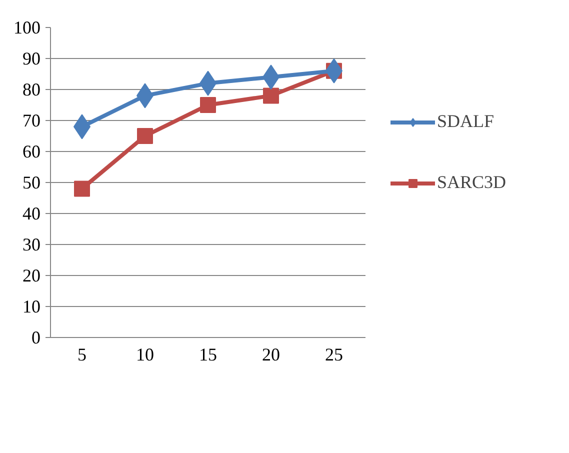  Describe the element at coordinates (334, 354) in the screenshot. I see `x-tick-label: 25` at that location.